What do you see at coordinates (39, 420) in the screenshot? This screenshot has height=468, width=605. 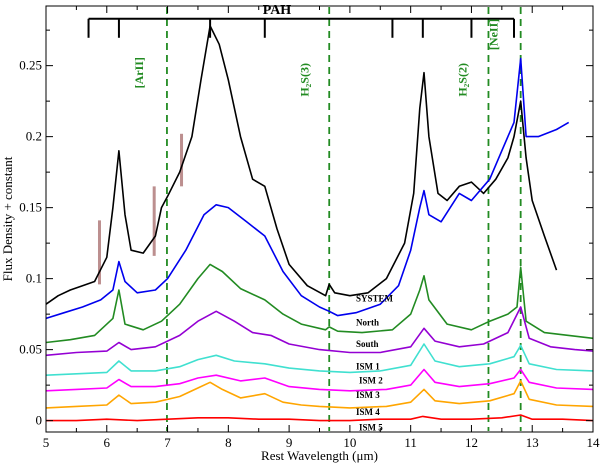 I see `y-tick-label: 0` at bounding box center [39, 420].